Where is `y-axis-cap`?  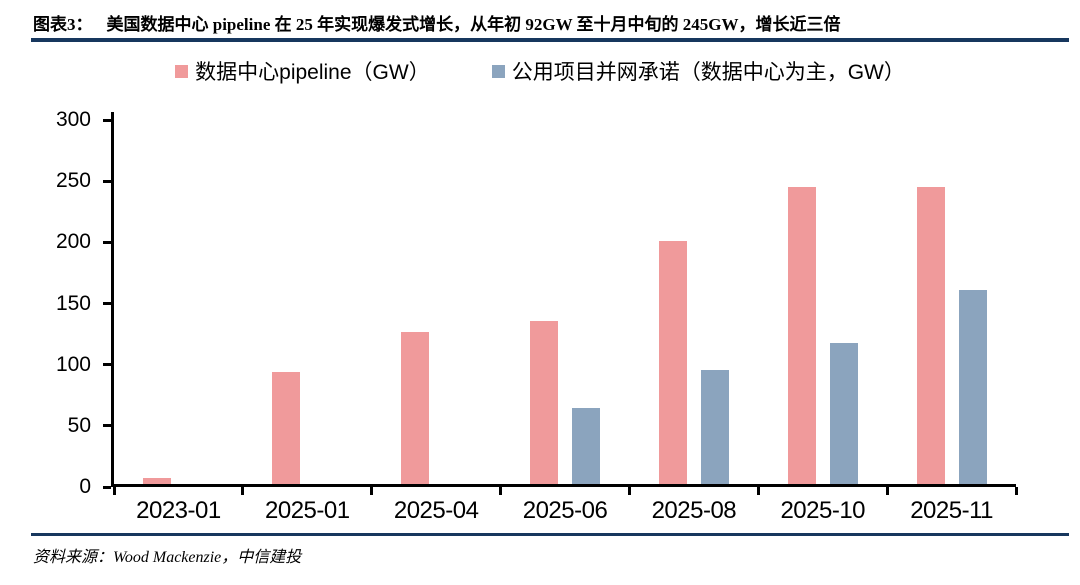
y-axis-cap is located at coordinates (112, 116).